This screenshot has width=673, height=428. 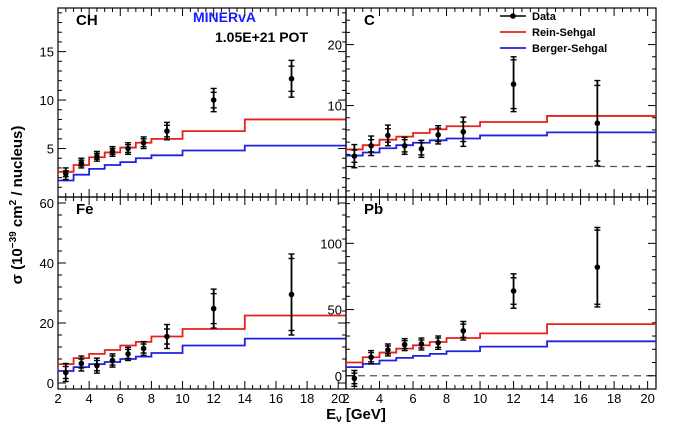 I want to click on experiment-label: MINERvA, so click(x=224, y=17).